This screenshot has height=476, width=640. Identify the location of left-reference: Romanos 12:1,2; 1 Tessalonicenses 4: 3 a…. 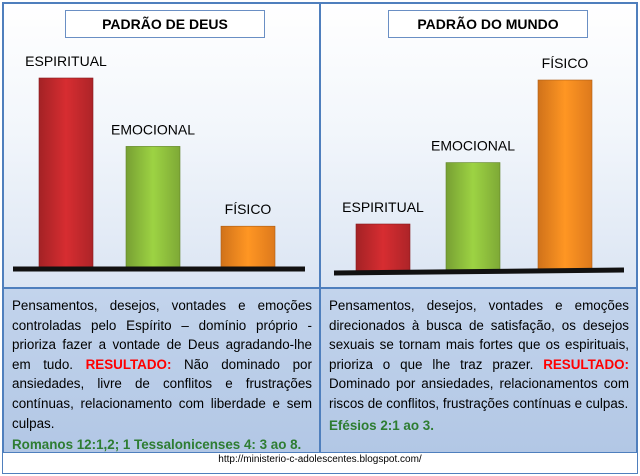
(157, 445).